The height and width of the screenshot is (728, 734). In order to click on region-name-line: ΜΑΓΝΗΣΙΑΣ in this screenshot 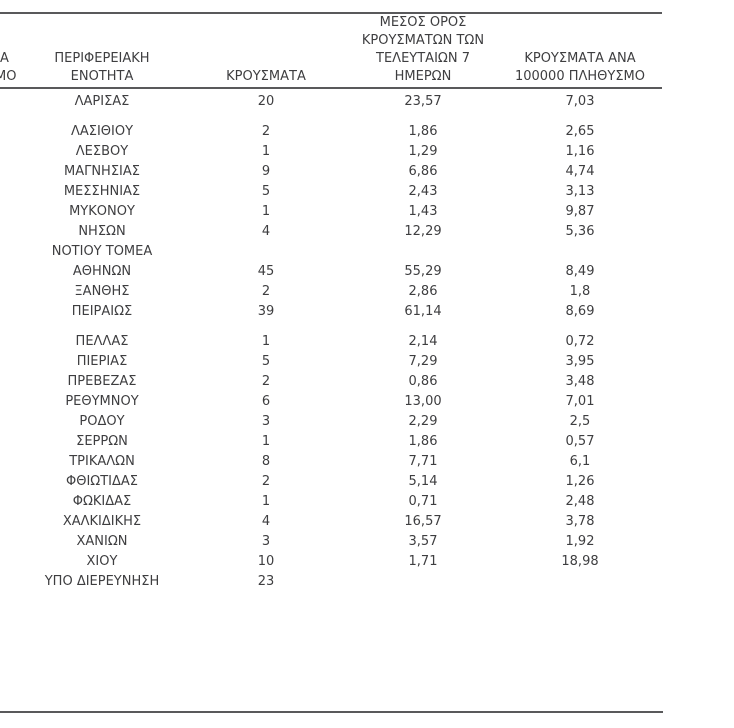, I will do `click(101, 171)`.